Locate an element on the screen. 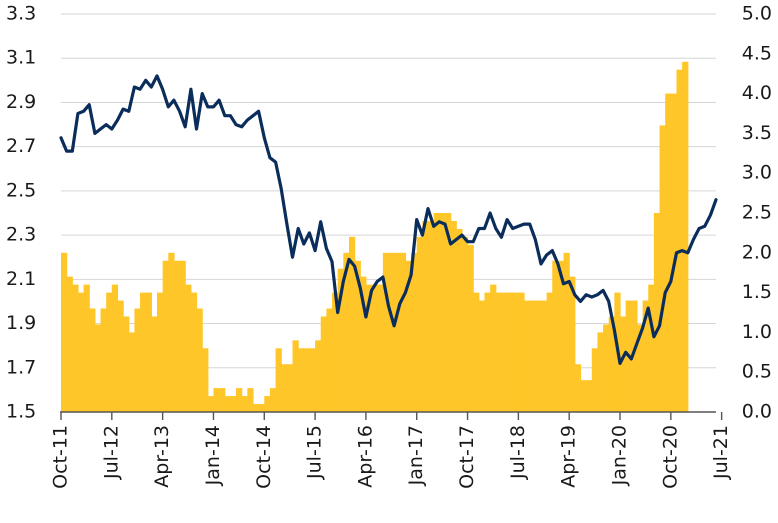 The image size is (778, 523). right-tick-label: 0.0 is located at coordinates (757, 412).